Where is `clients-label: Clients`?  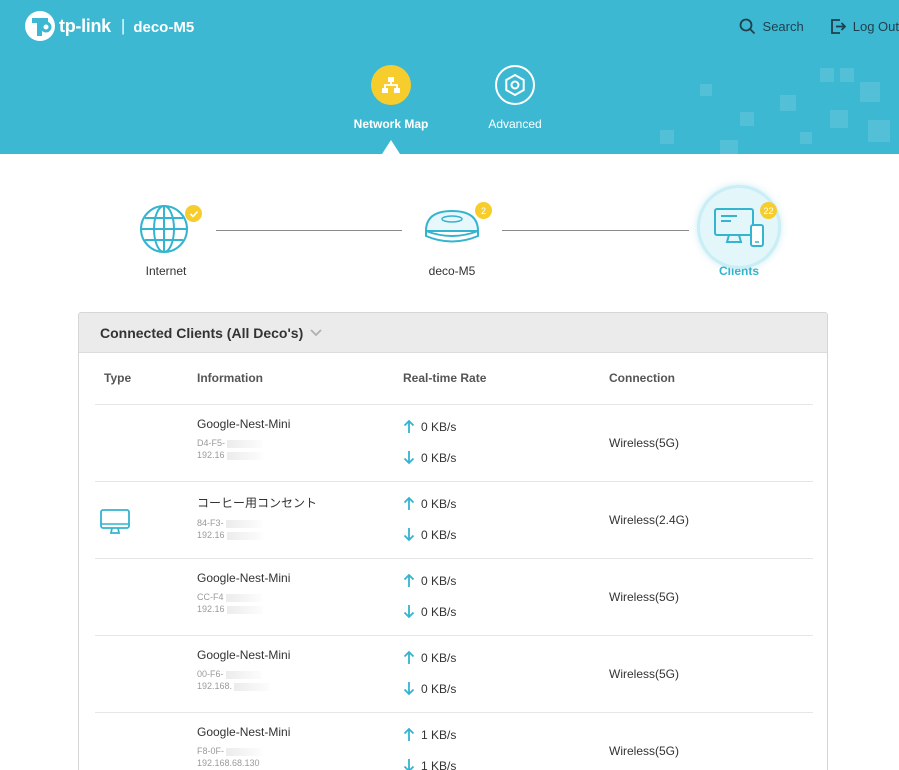
clients-label: Clients is located at coordinates (738, 271).